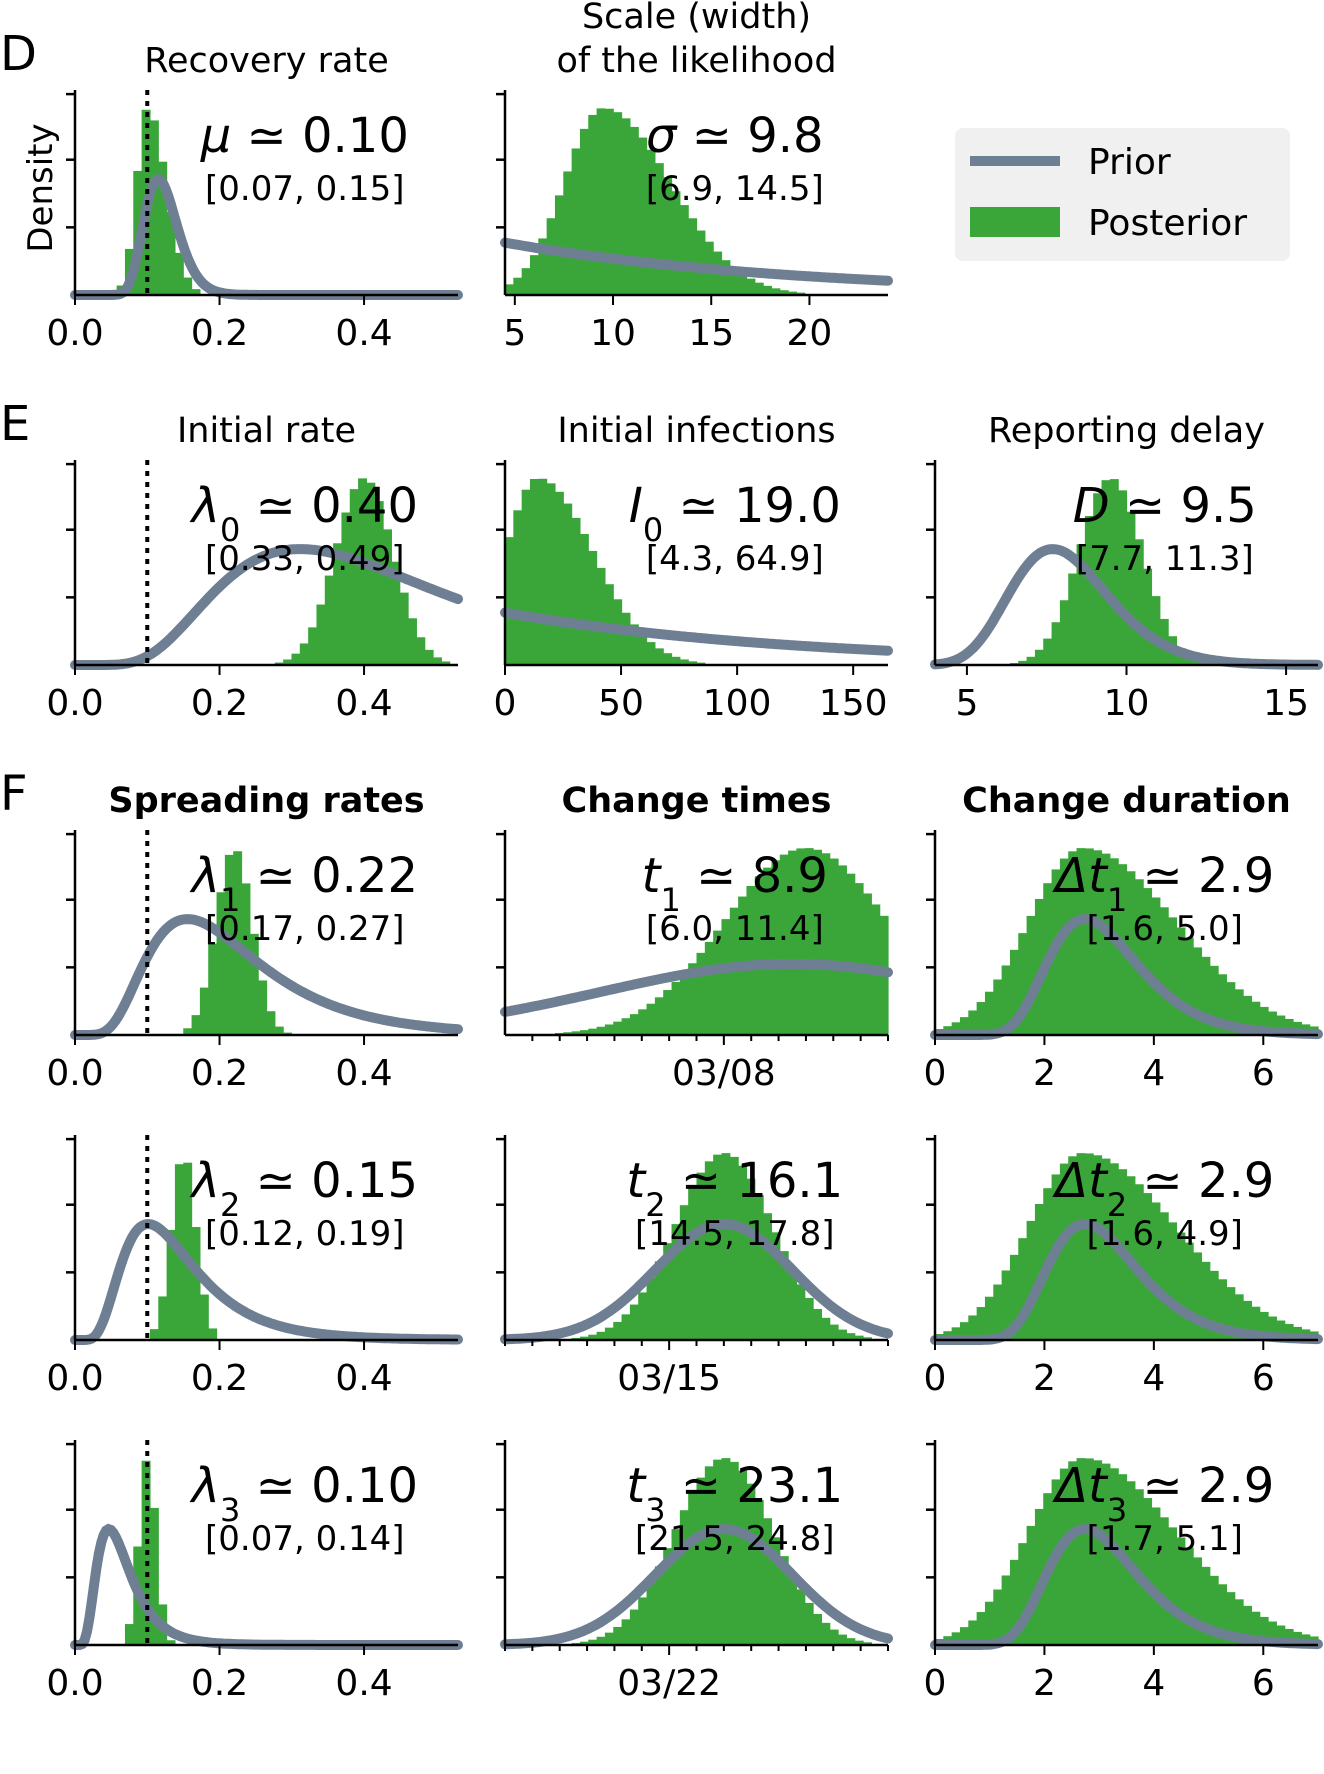 Image resolution: width=1324 pixels, height=1774 pixels. Describe the element at coordinates (696, 18) in the screenshot. I see `subplot-title: Scale (width)` at that location.